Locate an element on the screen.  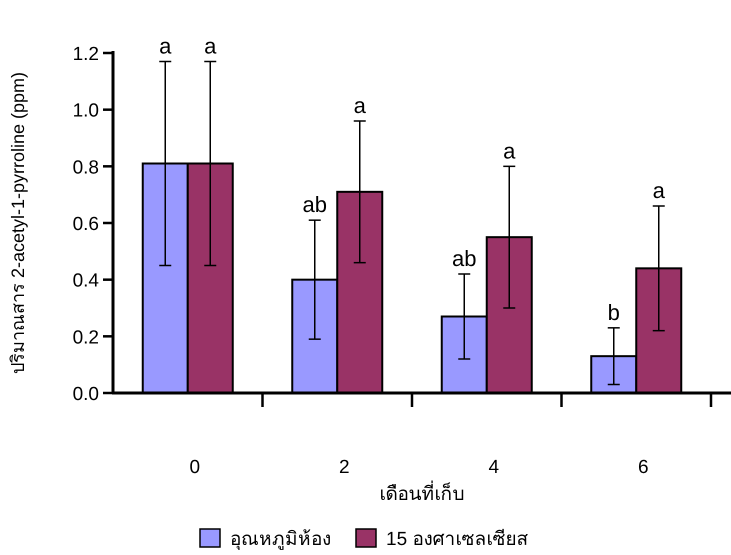
x-tick-label: 2 is located at coordinates (344, 467).